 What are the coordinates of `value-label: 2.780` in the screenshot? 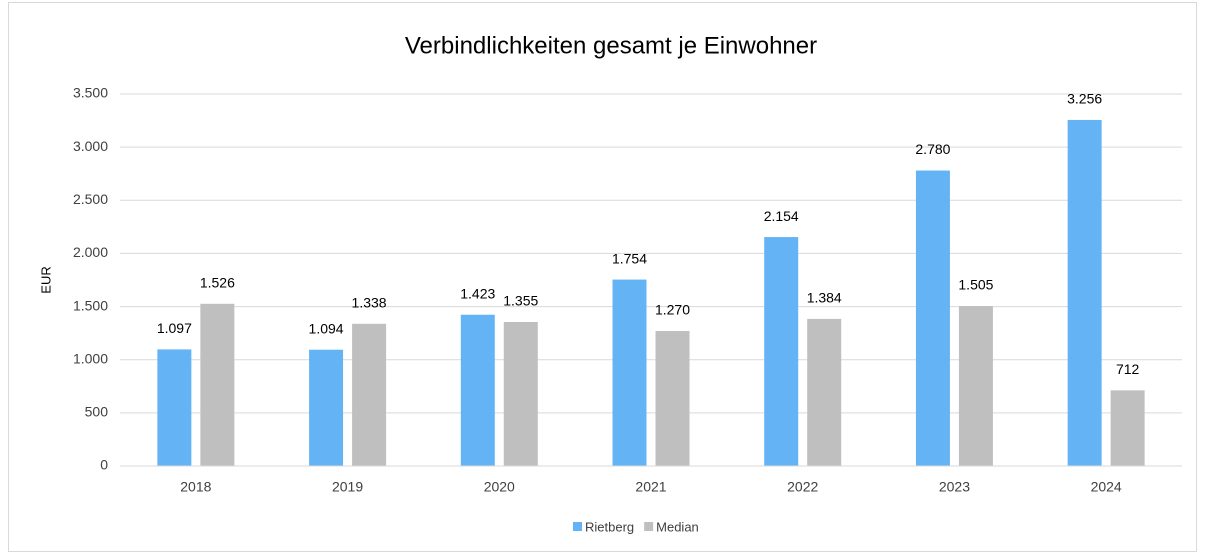 It's located at (932, 149).